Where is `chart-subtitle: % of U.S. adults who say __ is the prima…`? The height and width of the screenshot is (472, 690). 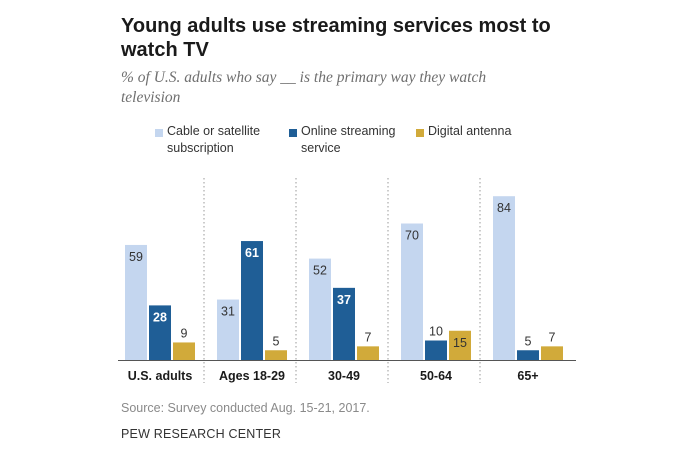
chart-subtitle: % of U.S. adults who say __ is the prima… is located at coordinates (304, 87).